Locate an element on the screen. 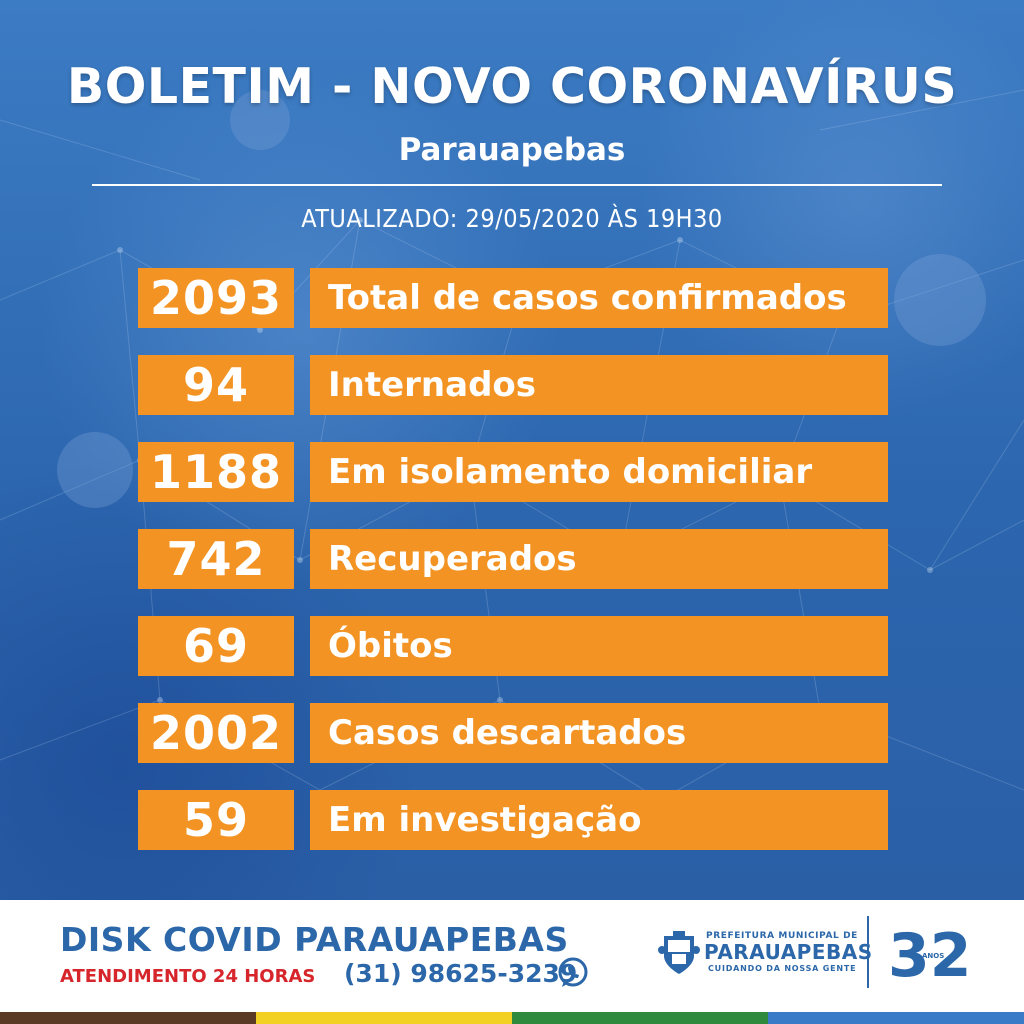  stripe-yellow is located at coordinates (384, 1018).